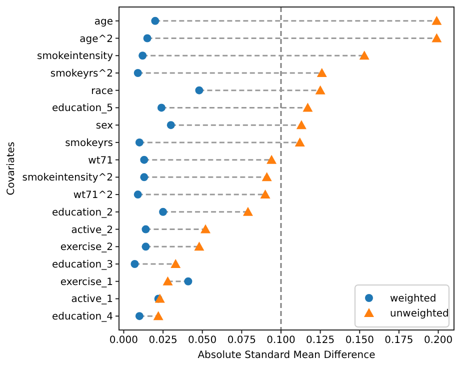 Image resolution: width=460 pixels, height=371 pixels. I want to click on y-tick-label: age^2, so click(96, 39).